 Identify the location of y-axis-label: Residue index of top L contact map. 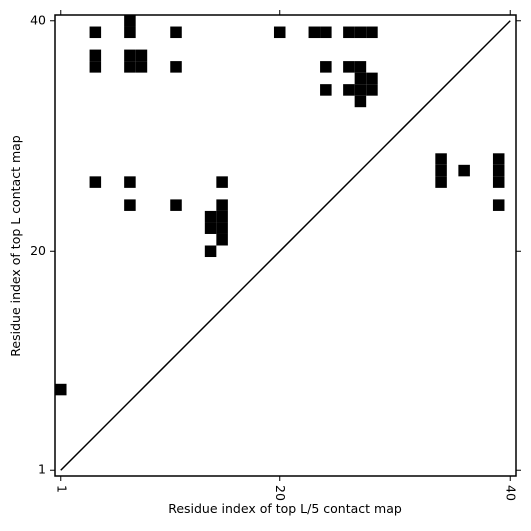
(15, 245).